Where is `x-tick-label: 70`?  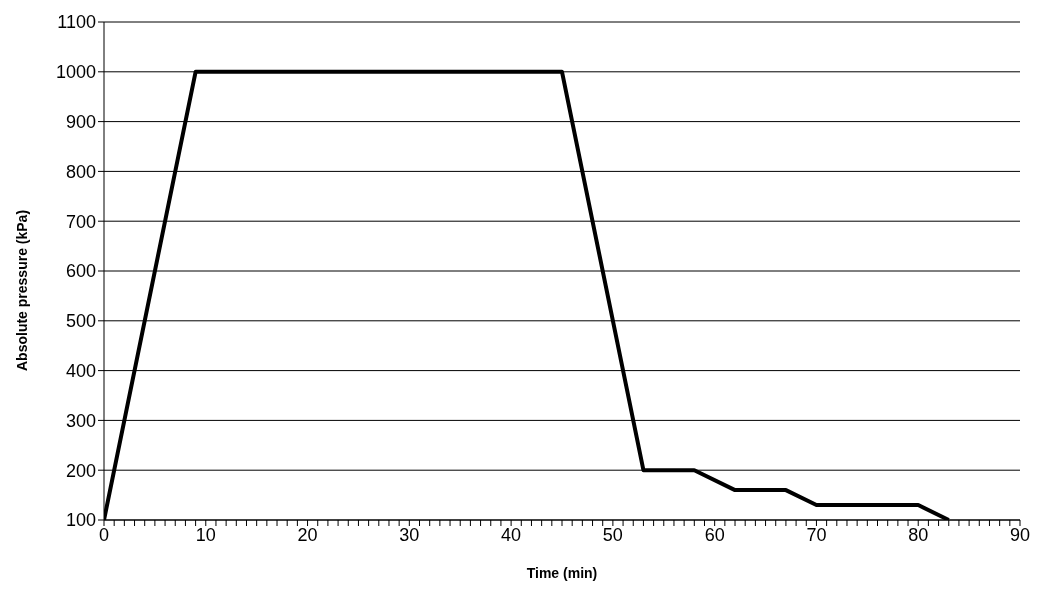 x-tick-label: 70 is located at coordinates (816, 534).